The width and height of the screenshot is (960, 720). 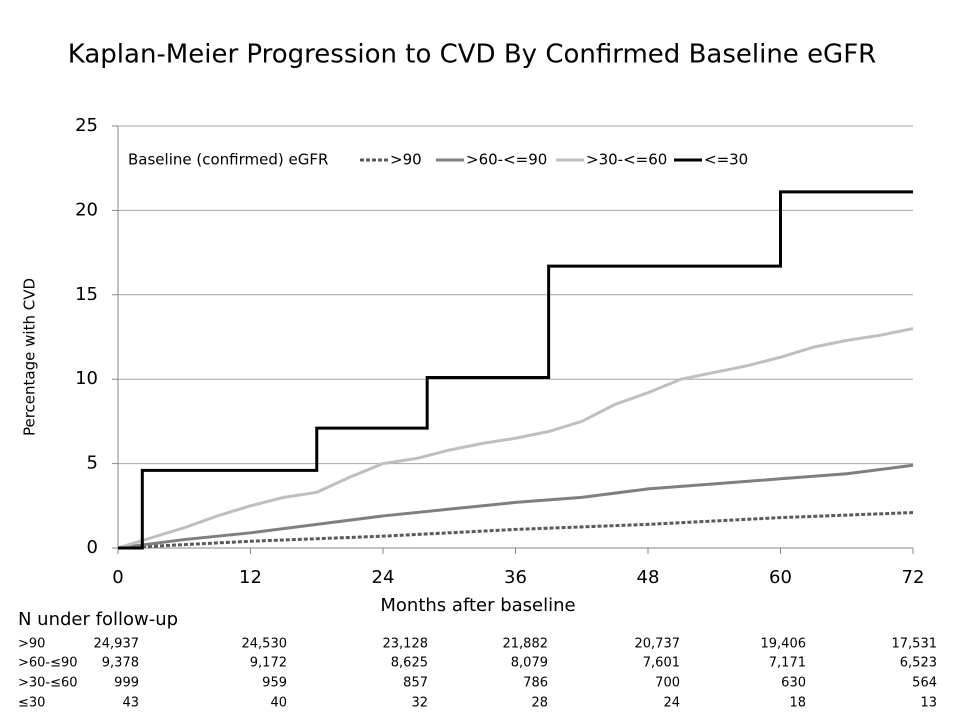 I want to click on table-cell: 13, so click(x=928, y=703).